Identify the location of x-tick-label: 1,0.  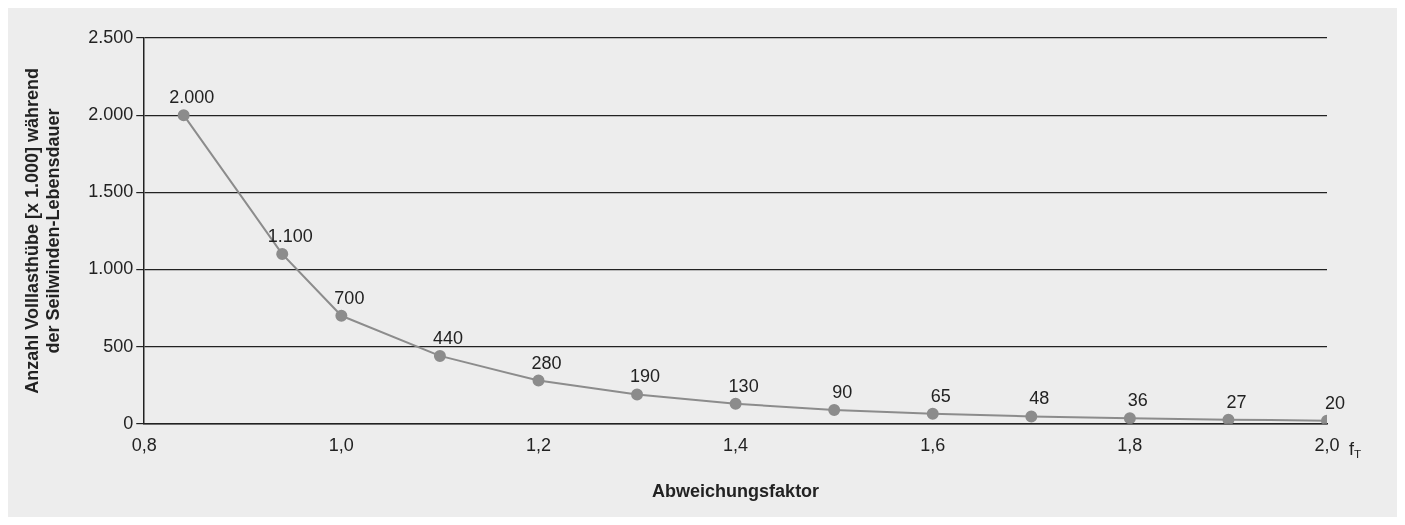
(341, 444).